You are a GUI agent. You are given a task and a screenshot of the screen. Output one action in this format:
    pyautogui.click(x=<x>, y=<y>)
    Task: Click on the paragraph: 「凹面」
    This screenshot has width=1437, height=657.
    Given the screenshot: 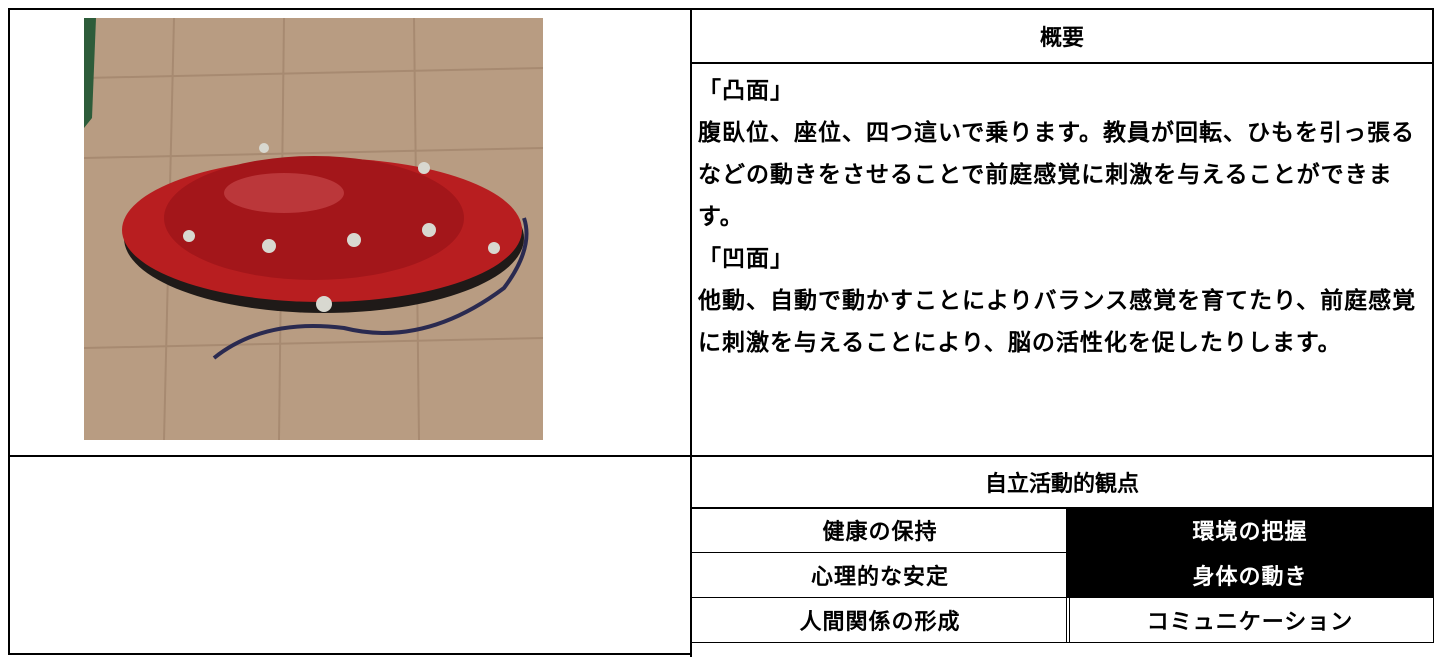 What is the action you would take?
    pyautogui.click(x=746, y=259)
    